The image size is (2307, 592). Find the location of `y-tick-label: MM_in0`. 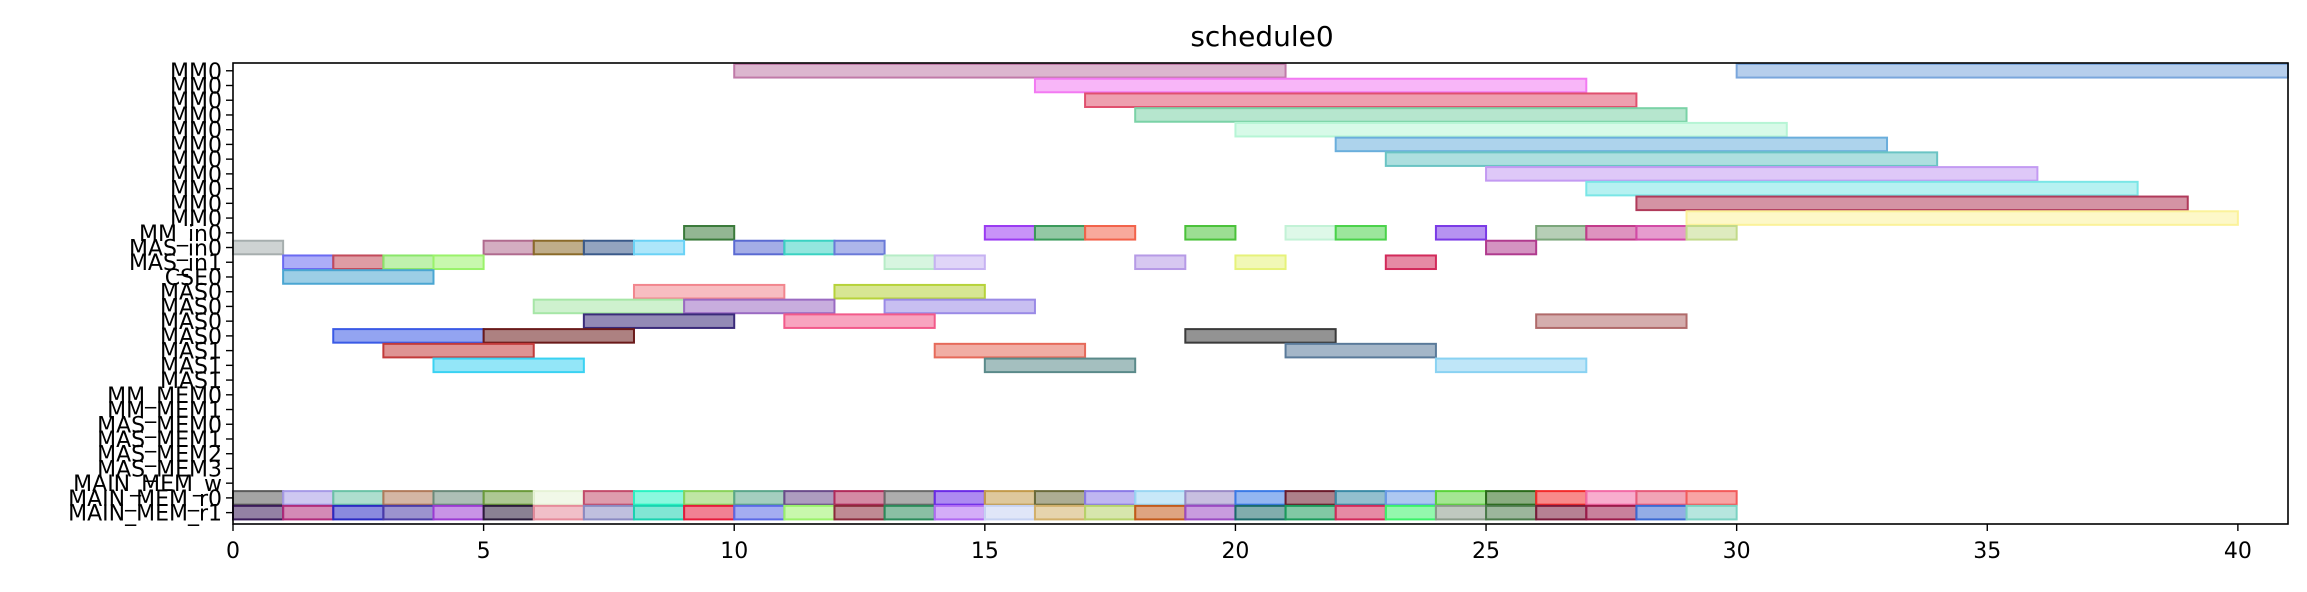

y-tick-label: MM_in0 is located at coordinates (180, 234).